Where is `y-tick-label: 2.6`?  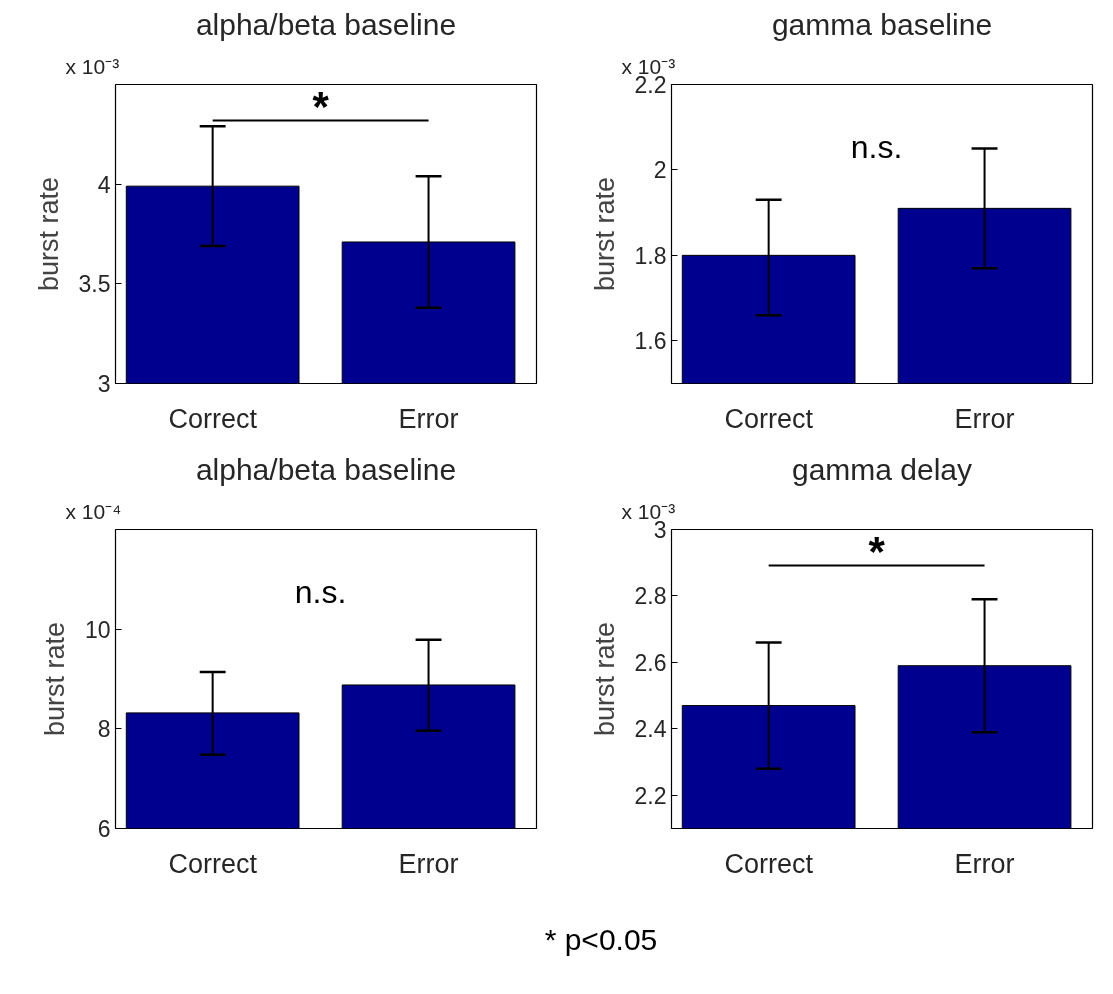
y-tick-label: 2.6 is located at coordinates (650, 662).